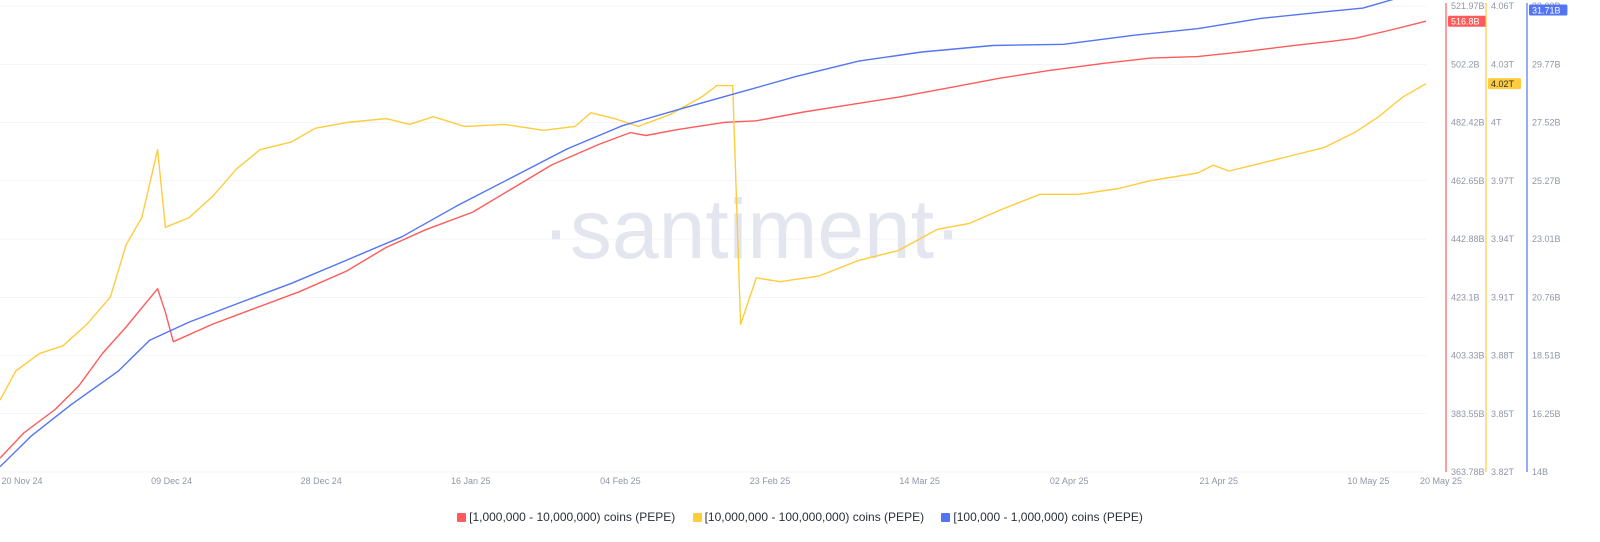  Describe the element at coordinates (1540, 472) in the screenshot. I see `axis-tick-label-blue: 14B` at that location.